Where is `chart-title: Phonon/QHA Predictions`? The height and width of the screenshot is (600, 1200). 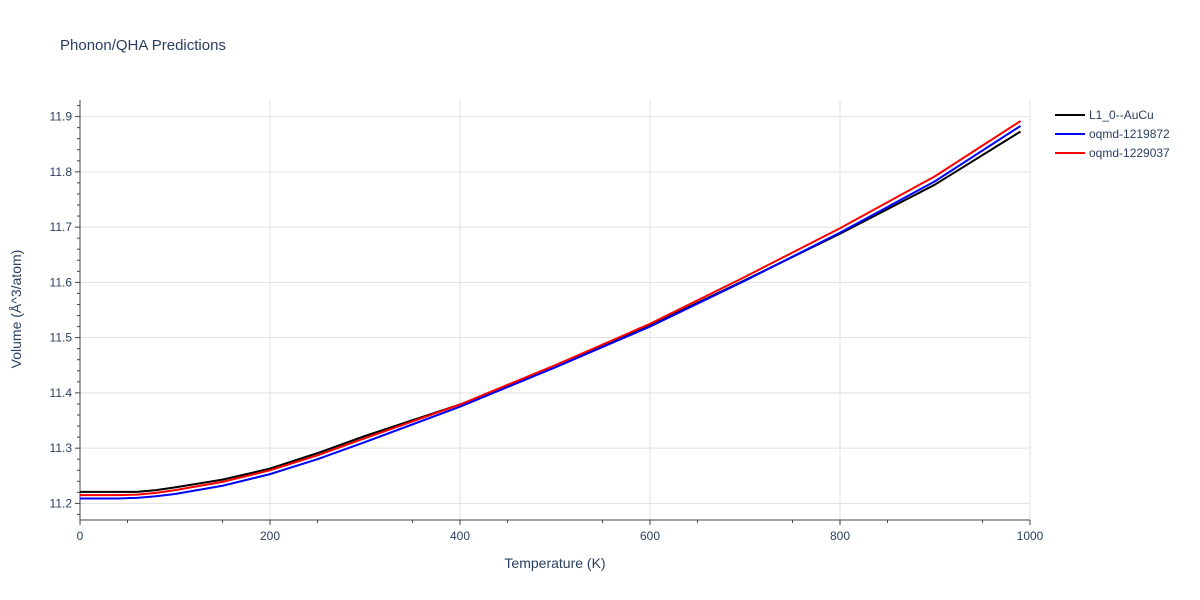 chart-title: Phonon/QHA Predictions is located at coordinates (143, 45).